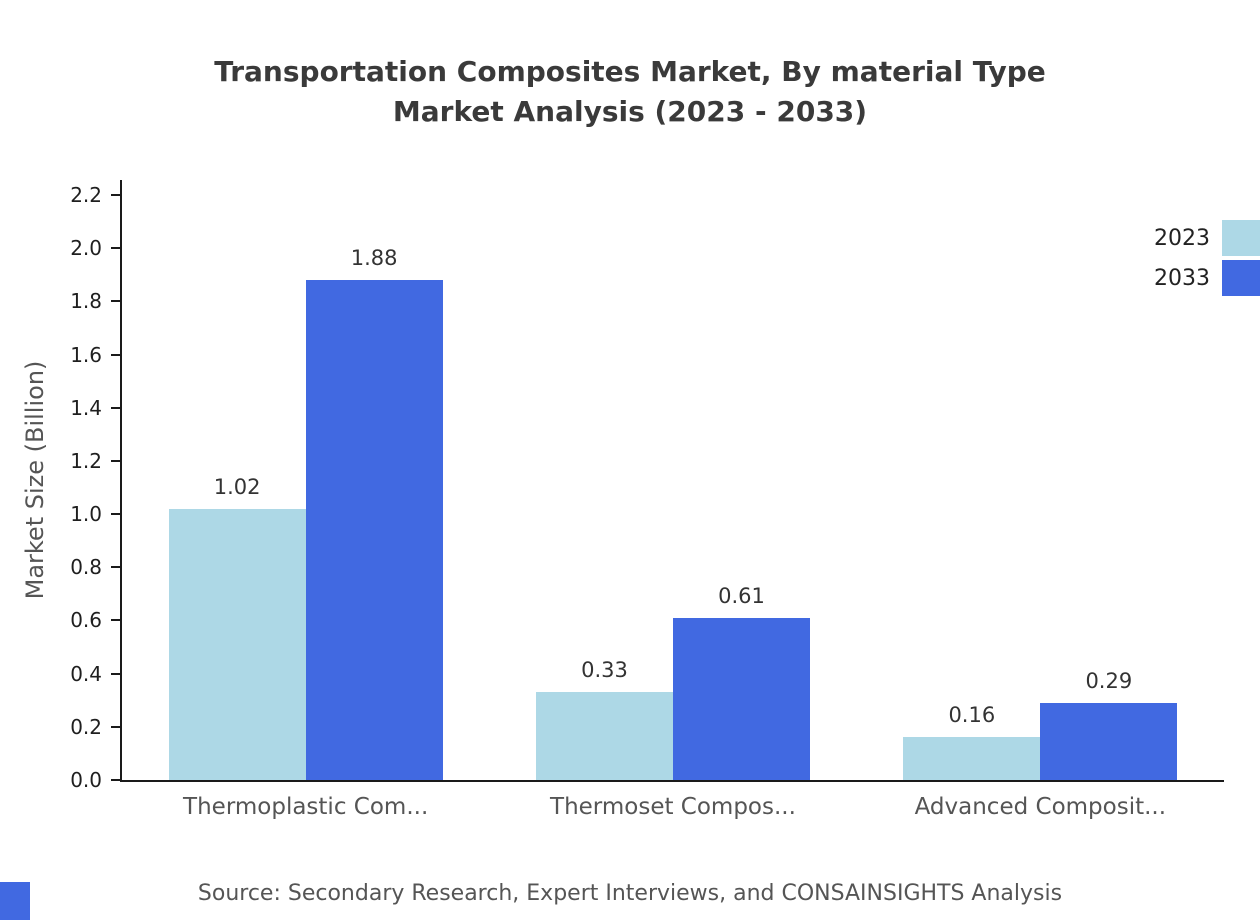  What do you see at coordinates (86, 780) in the screenshot?
I see `y-tick-label: 0.0` at bounding box center [86, 780].